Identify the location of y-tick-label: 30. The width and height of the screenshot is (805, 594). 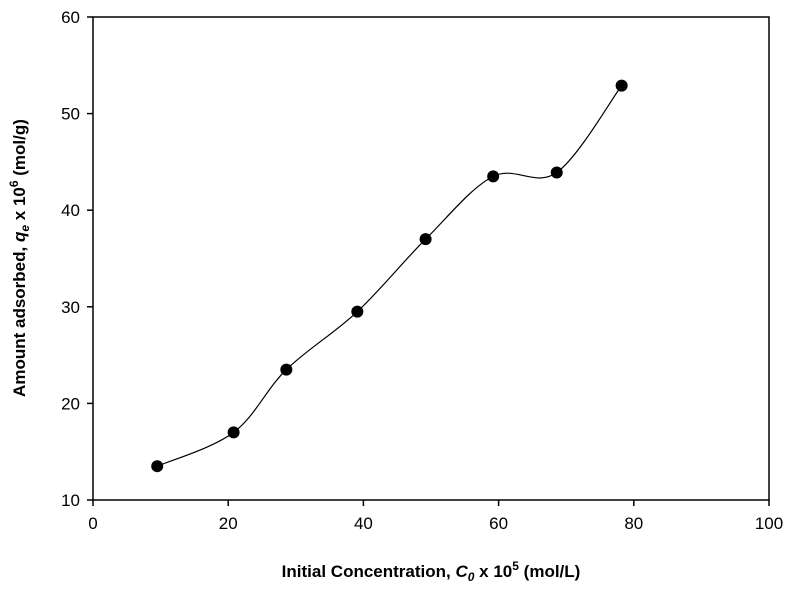
(70, 307).